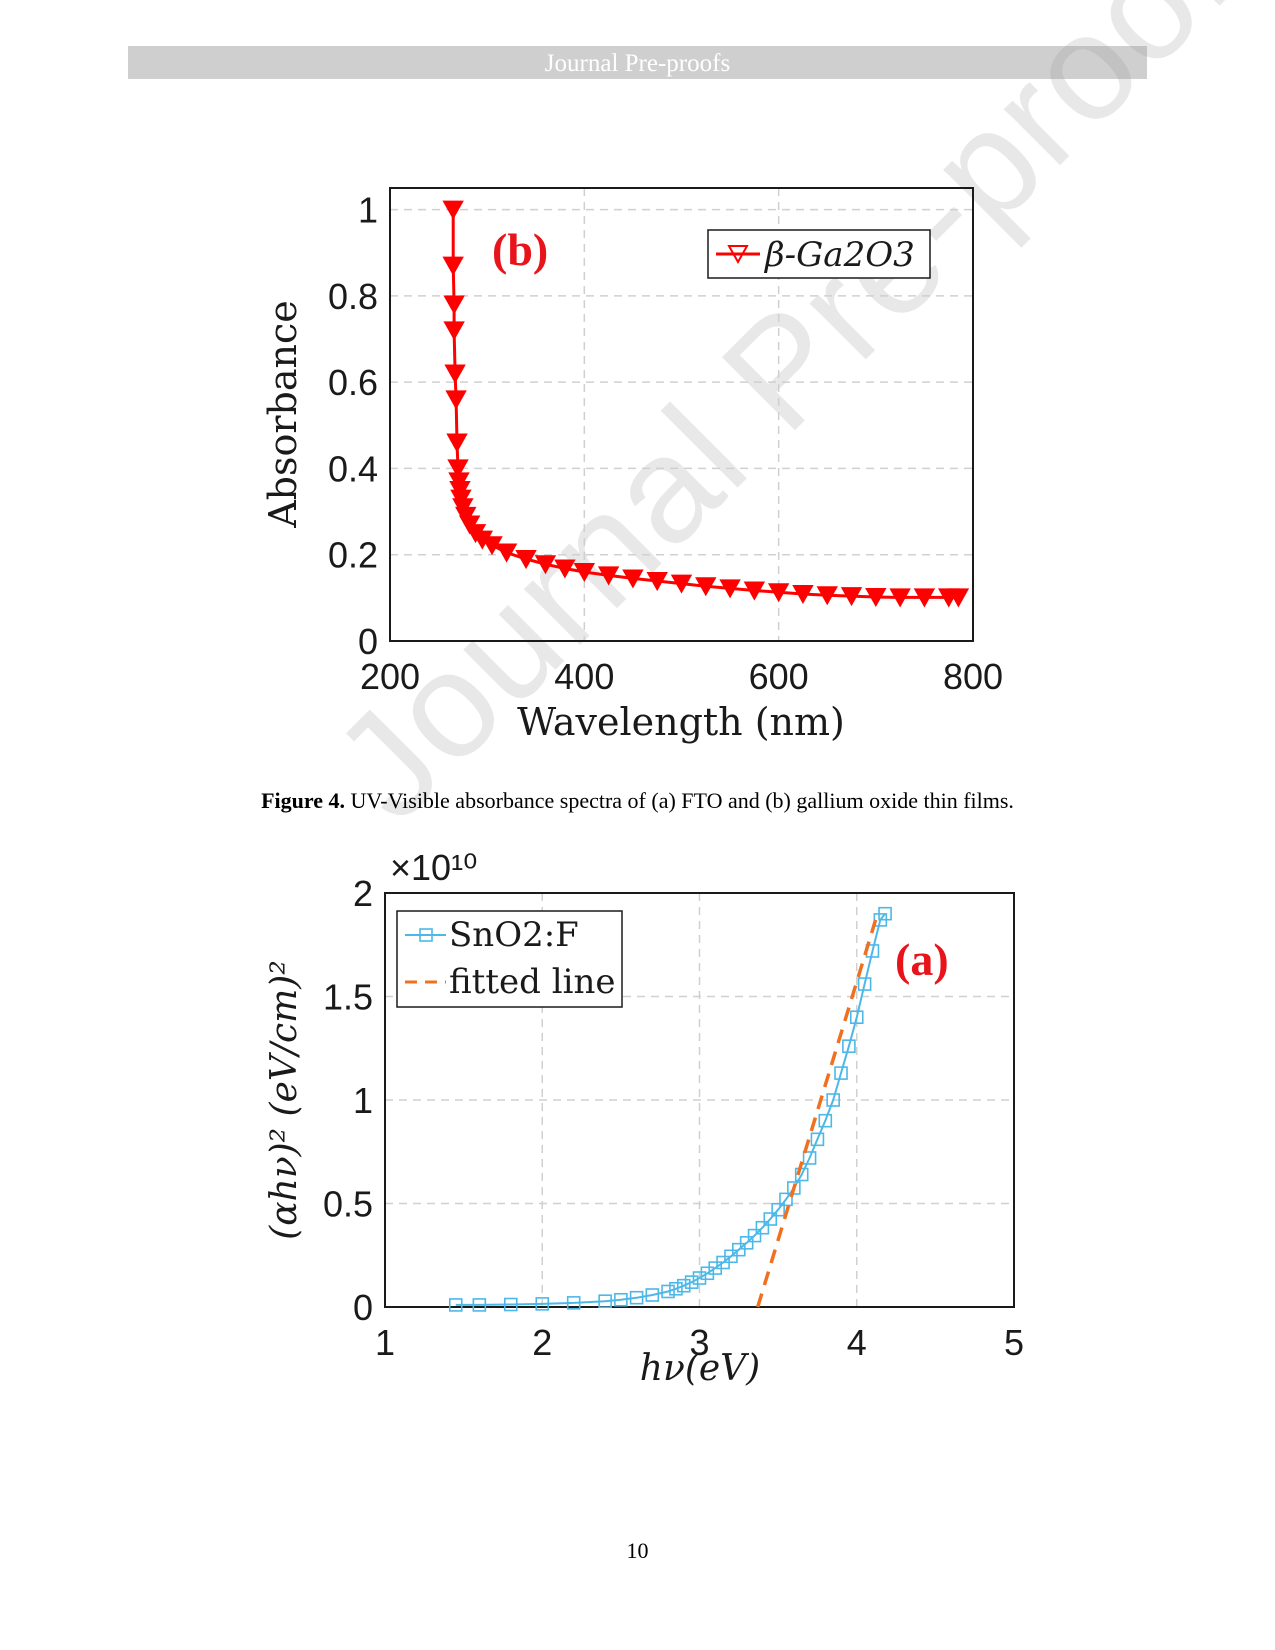 This screenshot has height=1650, width=1275. I want to click on journal-header-bar: Journal Pre-proofs, so click(637, 62).